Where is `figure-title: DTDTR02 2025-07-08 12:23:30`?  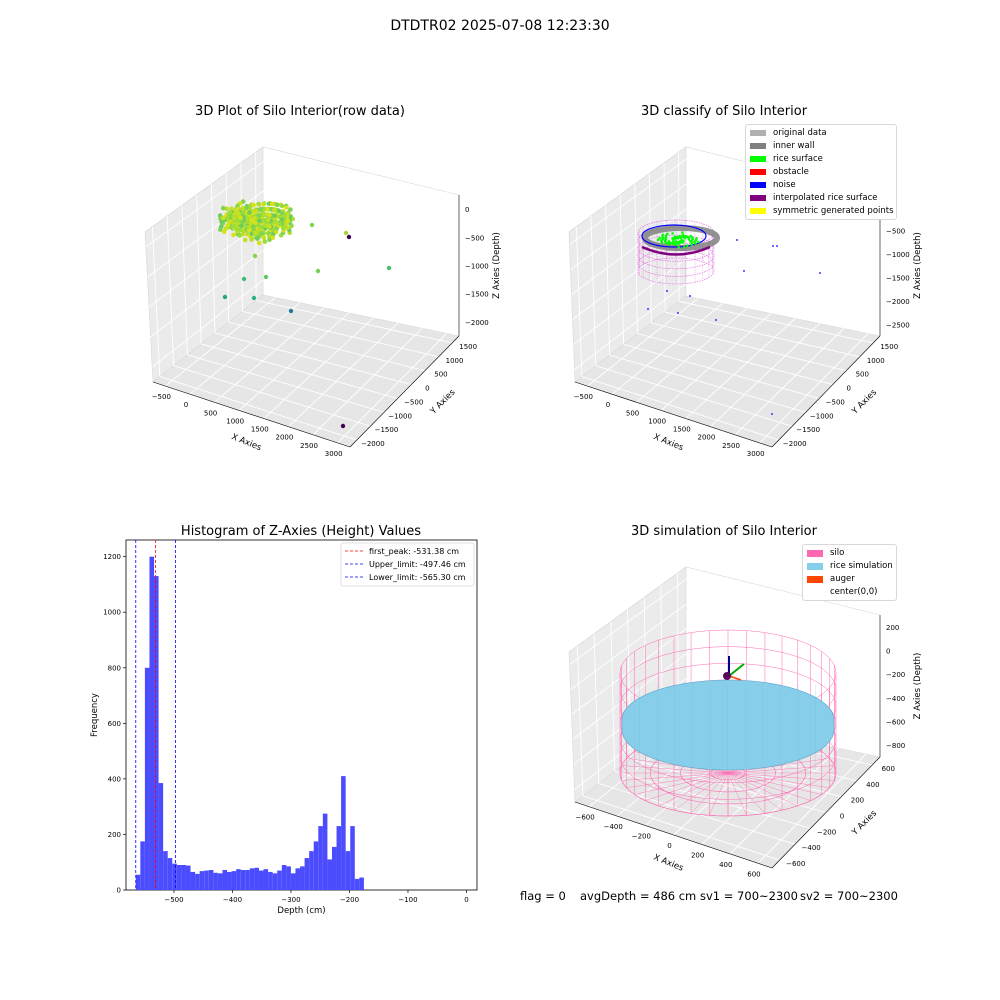
figure-title: DTDTR02 2025-07-08 12:23:30 is located at coordinates (500, 26).